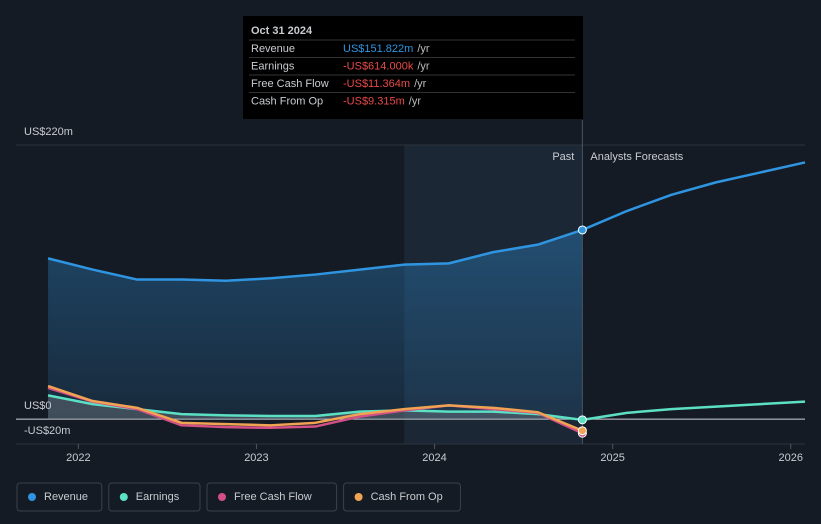  Describe the element at coordinates (273, 66) in the screenshot. I see `tooltip-label: Earnings` at that location.